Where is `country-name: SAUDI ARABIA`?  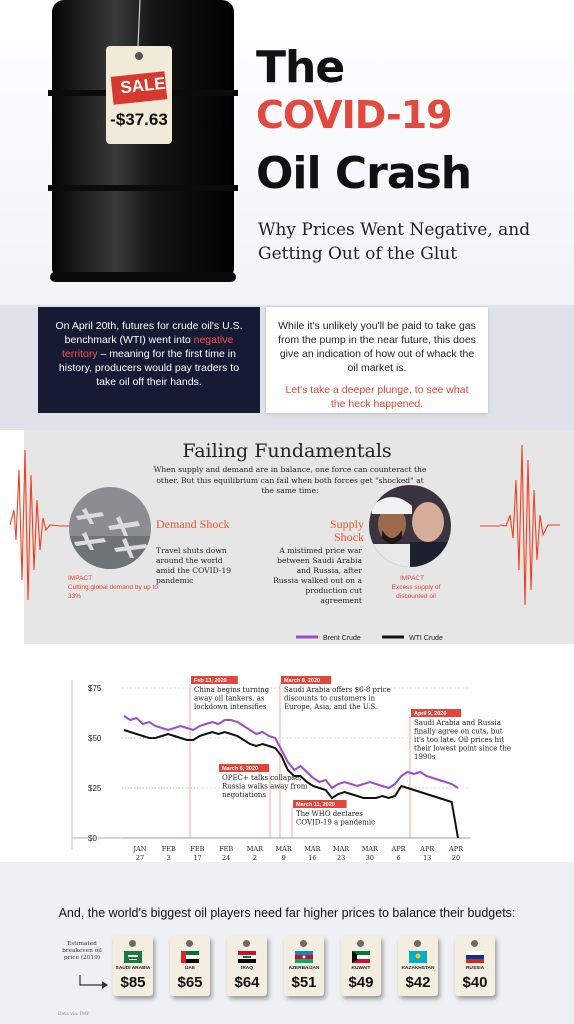 country-name: SAUDI ARABIA is located at coordinates (133, 968).